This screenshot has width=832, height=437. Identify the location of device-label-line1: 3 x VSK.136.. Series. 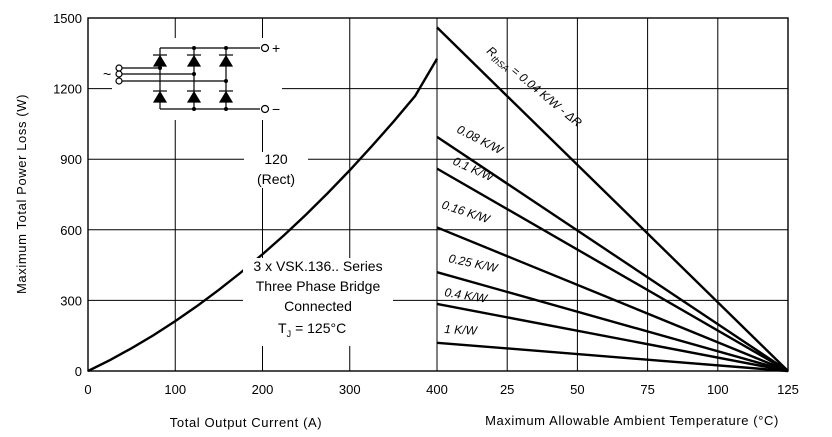
(317, 266).